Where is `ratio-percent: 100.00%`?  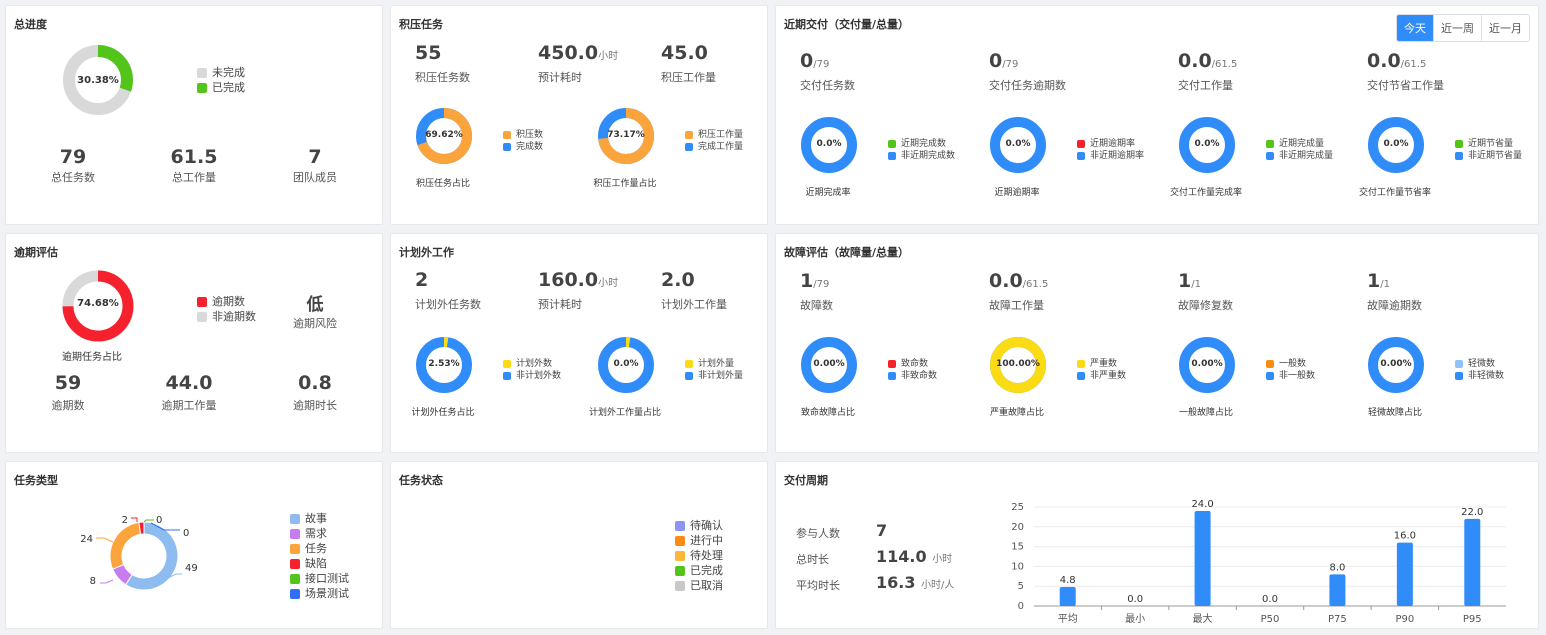 ratio-percent: 100.00% is located at coordinates (1018, 364).